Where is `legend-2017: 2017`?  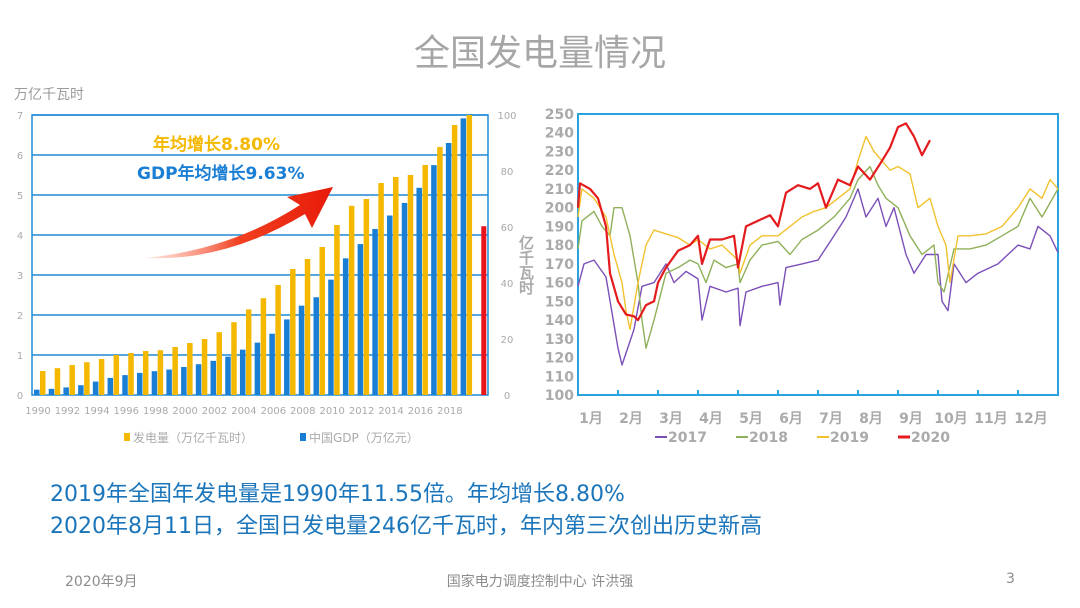 legend-2017: 2017 is located at coordinates (687, 438).